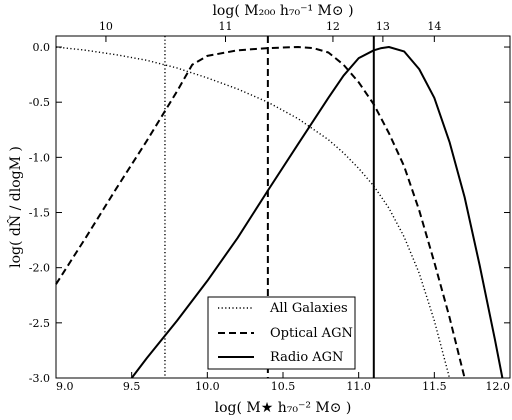  I want to click on y-tick-label: -2.0, so click(39, 268).